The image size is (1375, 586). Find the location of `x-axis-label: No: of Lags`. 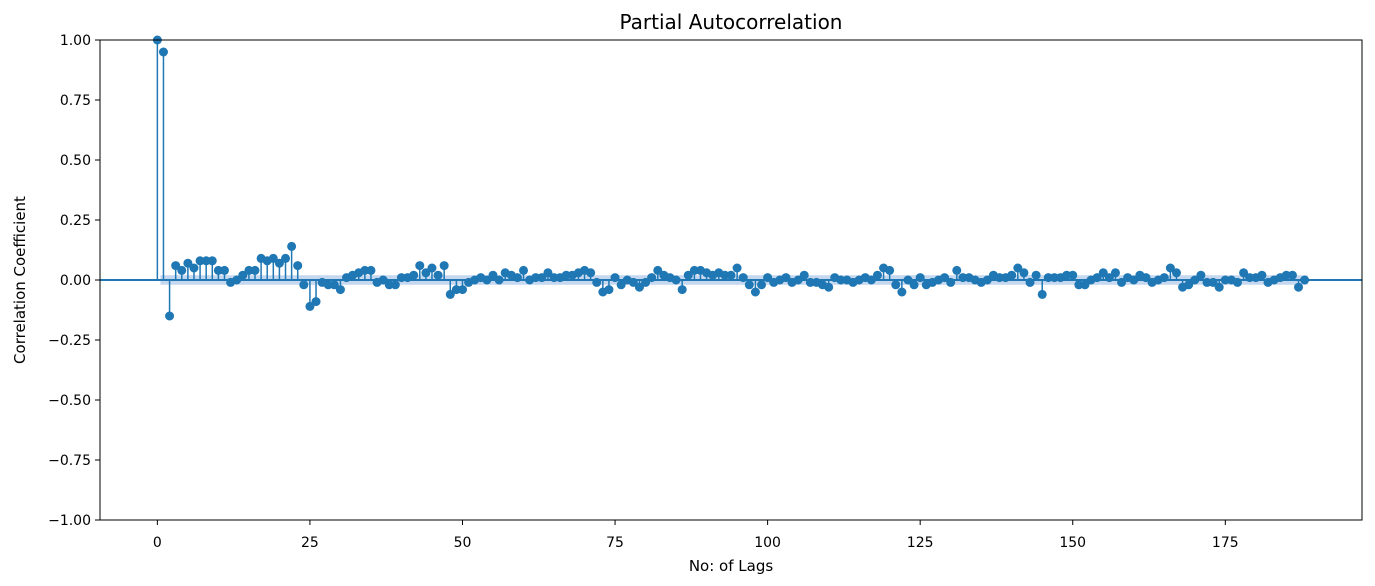

x-axis-label: No: of Lags is located at coordinates (731, 566).